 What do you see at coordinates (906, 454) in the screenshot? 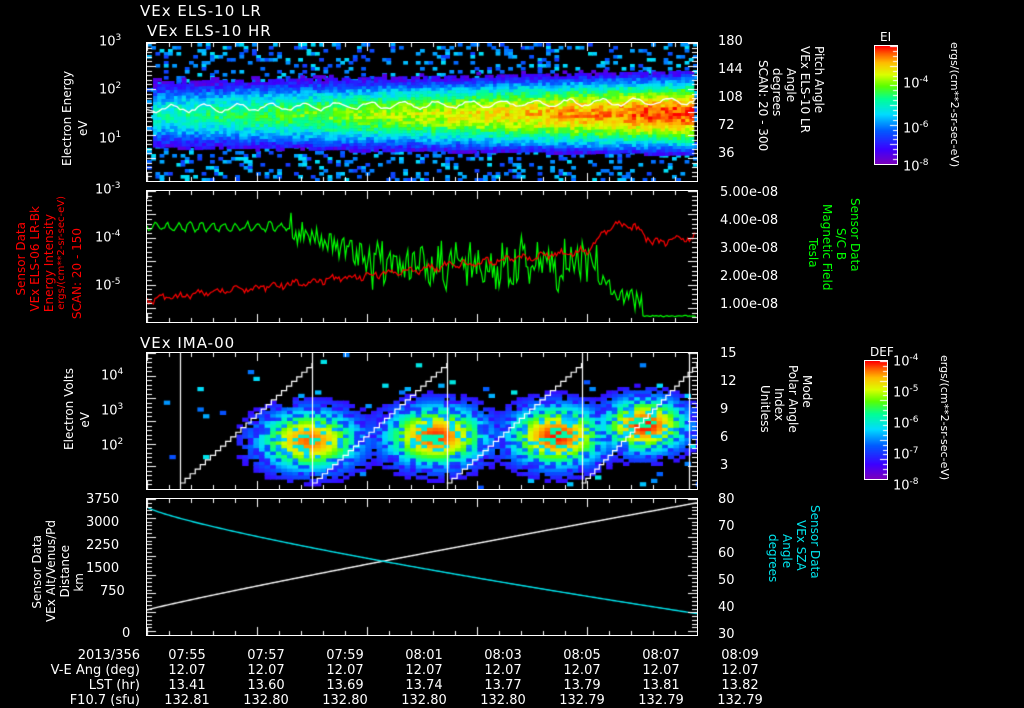
I see `panel3-colorbar-tick-3: 10⁻⁷` at bounding box center [906, 454].